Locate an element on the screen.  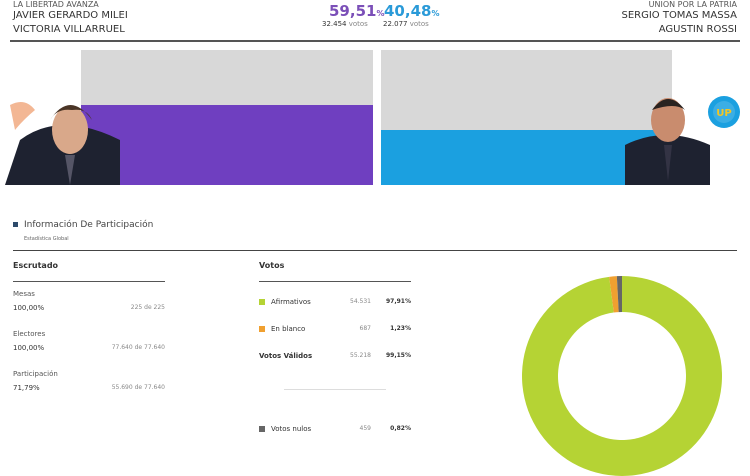
left-vice: VICTORIA VILLARRUEL is located at coordinates (69, 29).